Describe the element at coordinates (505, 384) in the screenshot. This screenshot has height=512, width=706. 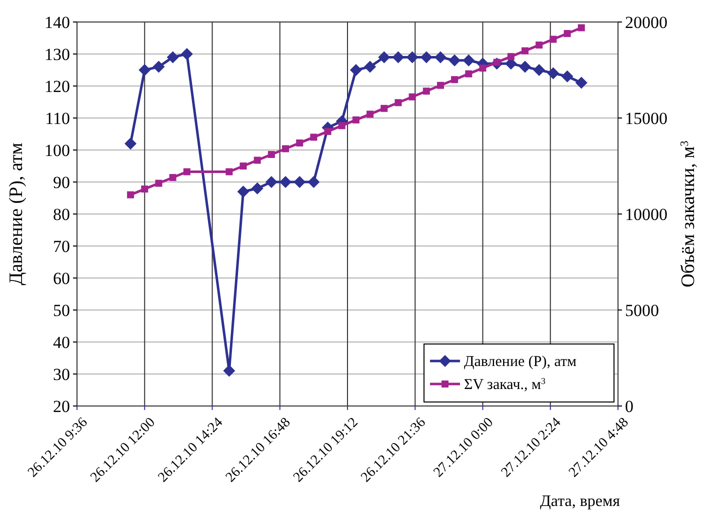
I see `legend-label: ΣV закач., м$^{3}$` at that location.